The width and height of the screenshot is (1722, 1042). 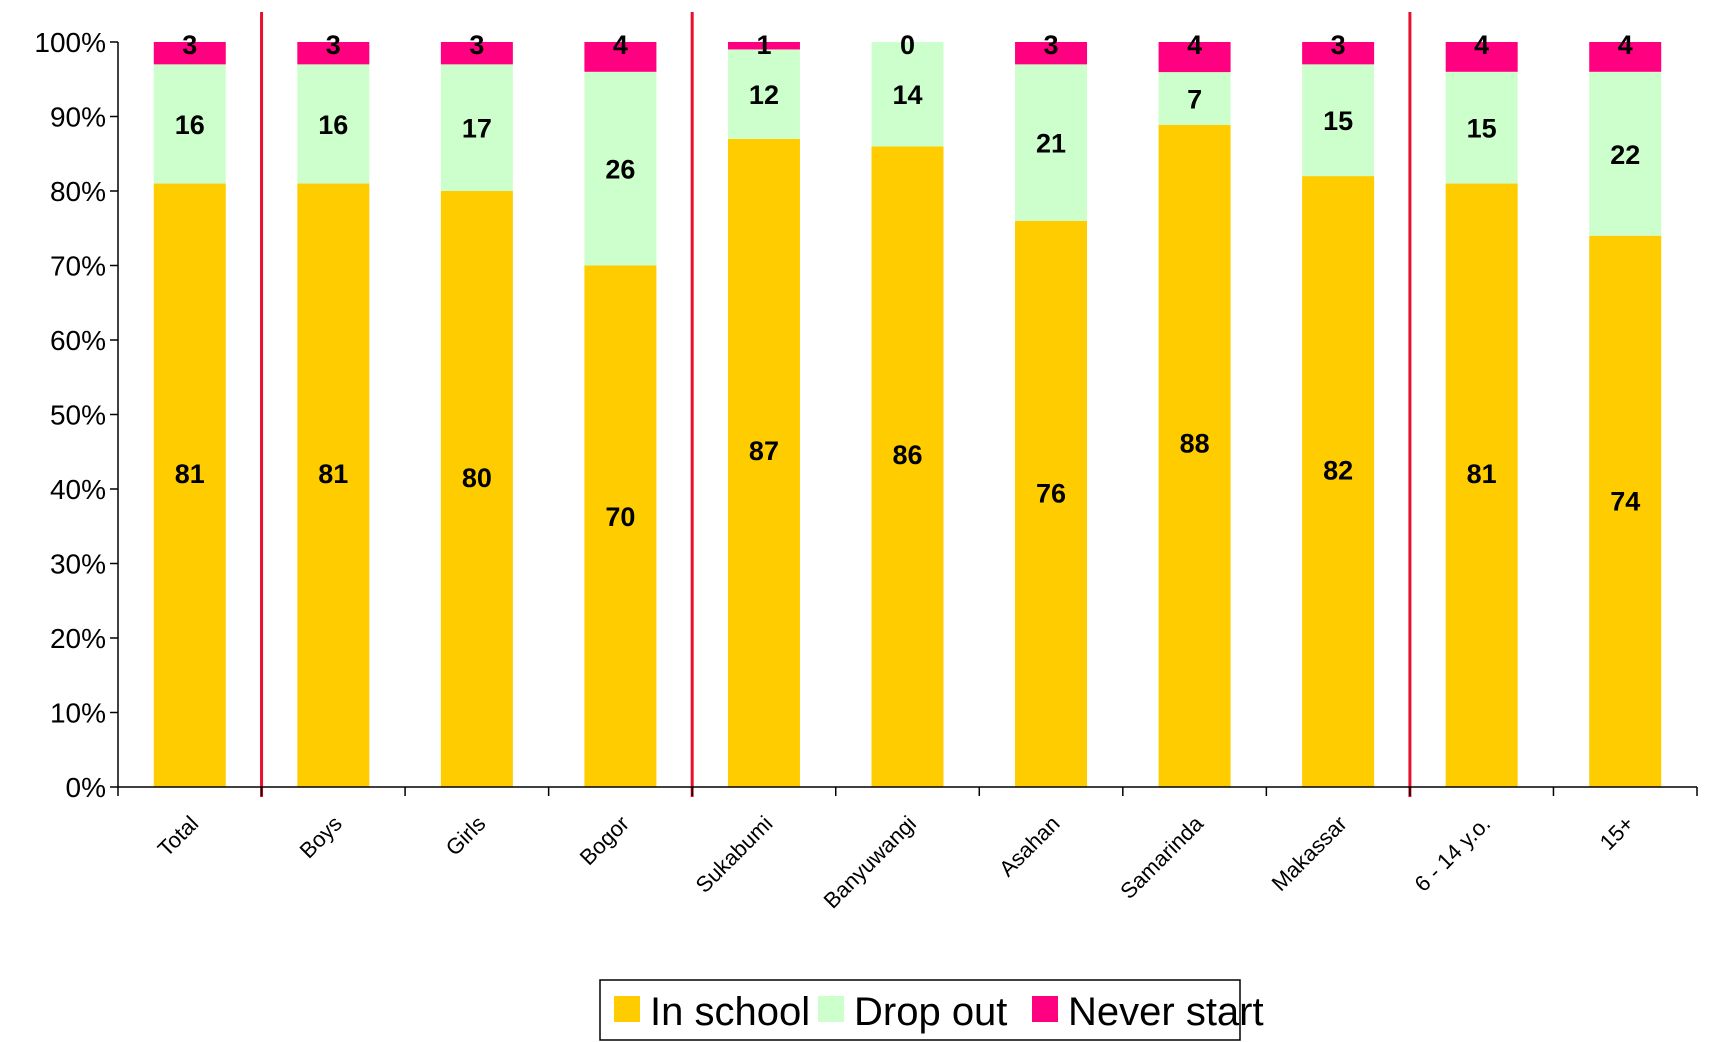 I want to click on legend-swatch-never-start, so click(x=1045, y=1009).